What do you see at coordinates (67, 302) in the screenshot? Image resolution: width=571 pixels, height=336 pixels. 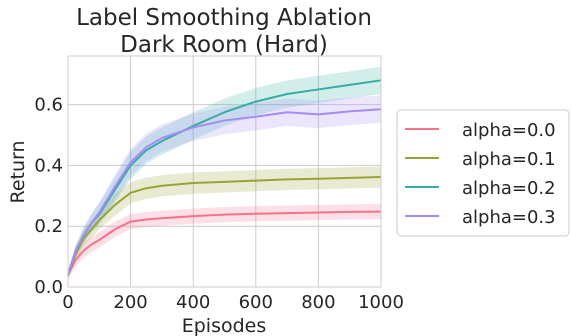 I see `x-tick-label: 0` at bounding box center [67, 302].